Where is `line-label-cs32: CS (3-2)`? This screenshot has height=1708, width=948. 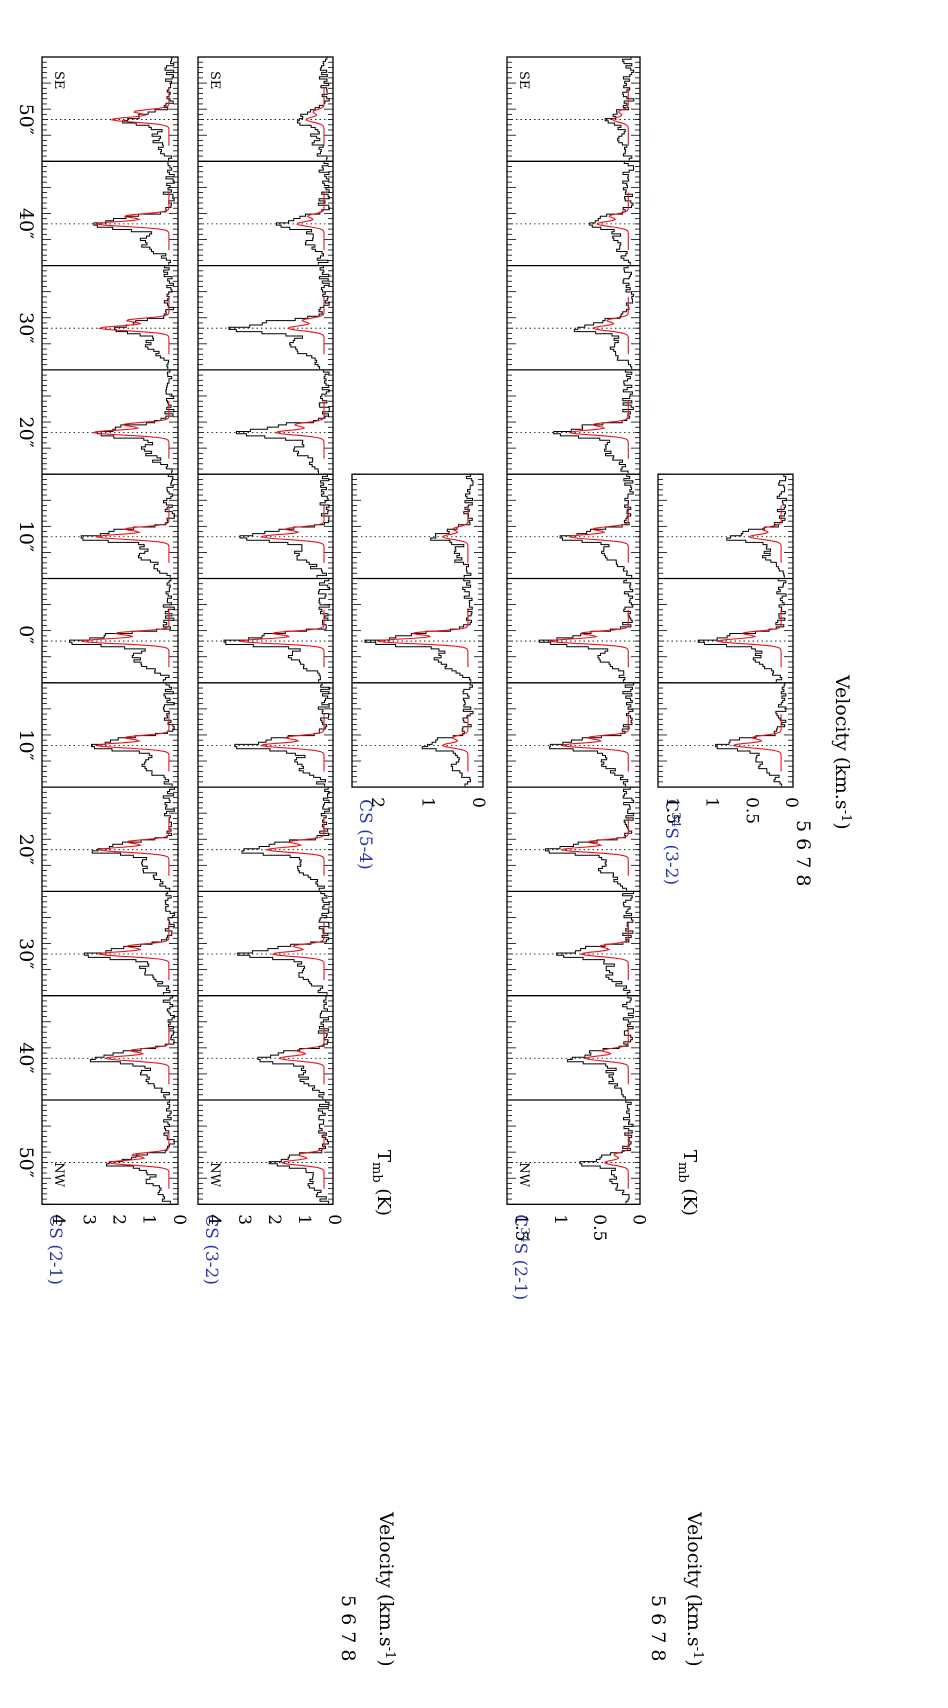 line-label-cs32: CS (3-2) is located at coordinates (211, 1249).